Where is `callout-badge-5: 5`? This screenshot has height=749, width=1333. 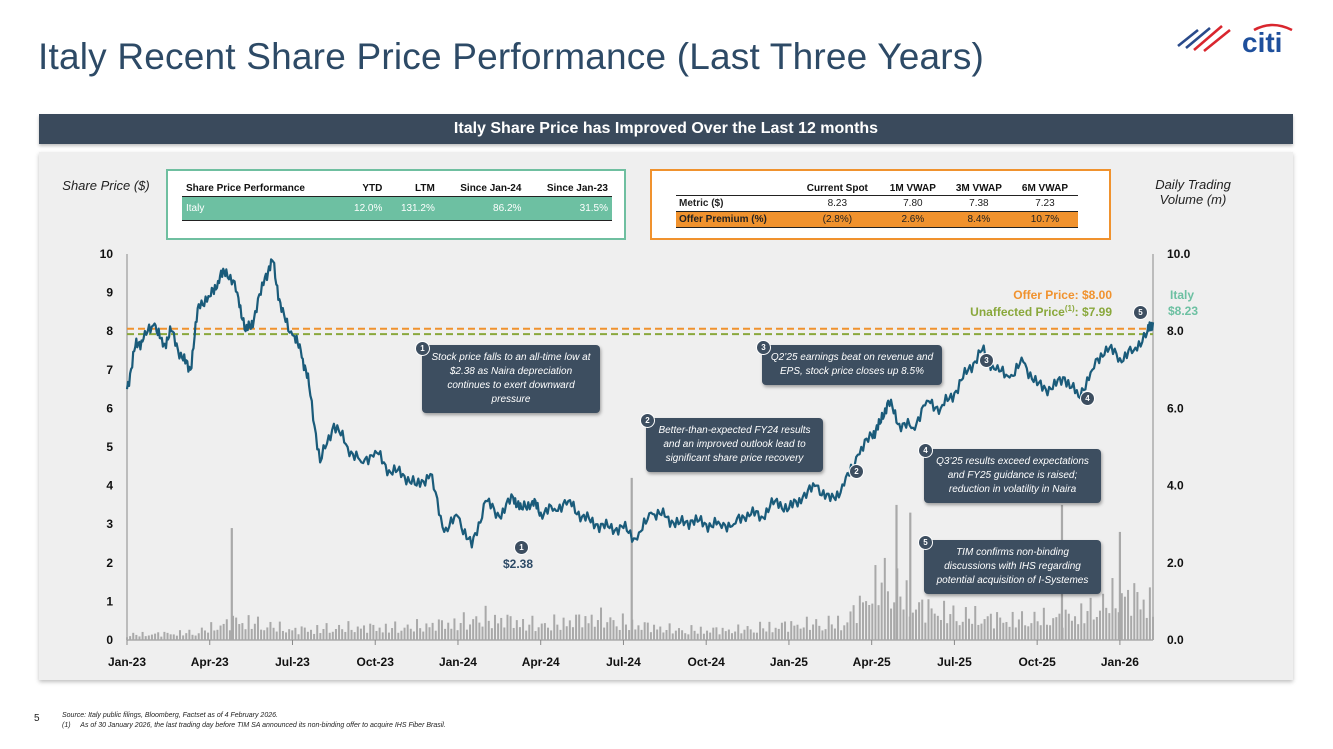 callout-badge-5: 5 is located at coordinates (925, 542).